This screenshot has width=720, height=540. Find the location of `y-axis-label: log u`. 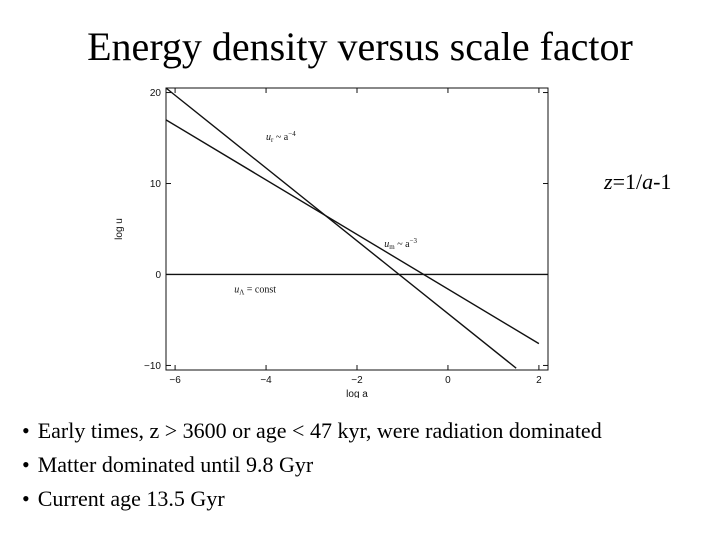

y-axis-label: log u is located at coordinates (119, 229).